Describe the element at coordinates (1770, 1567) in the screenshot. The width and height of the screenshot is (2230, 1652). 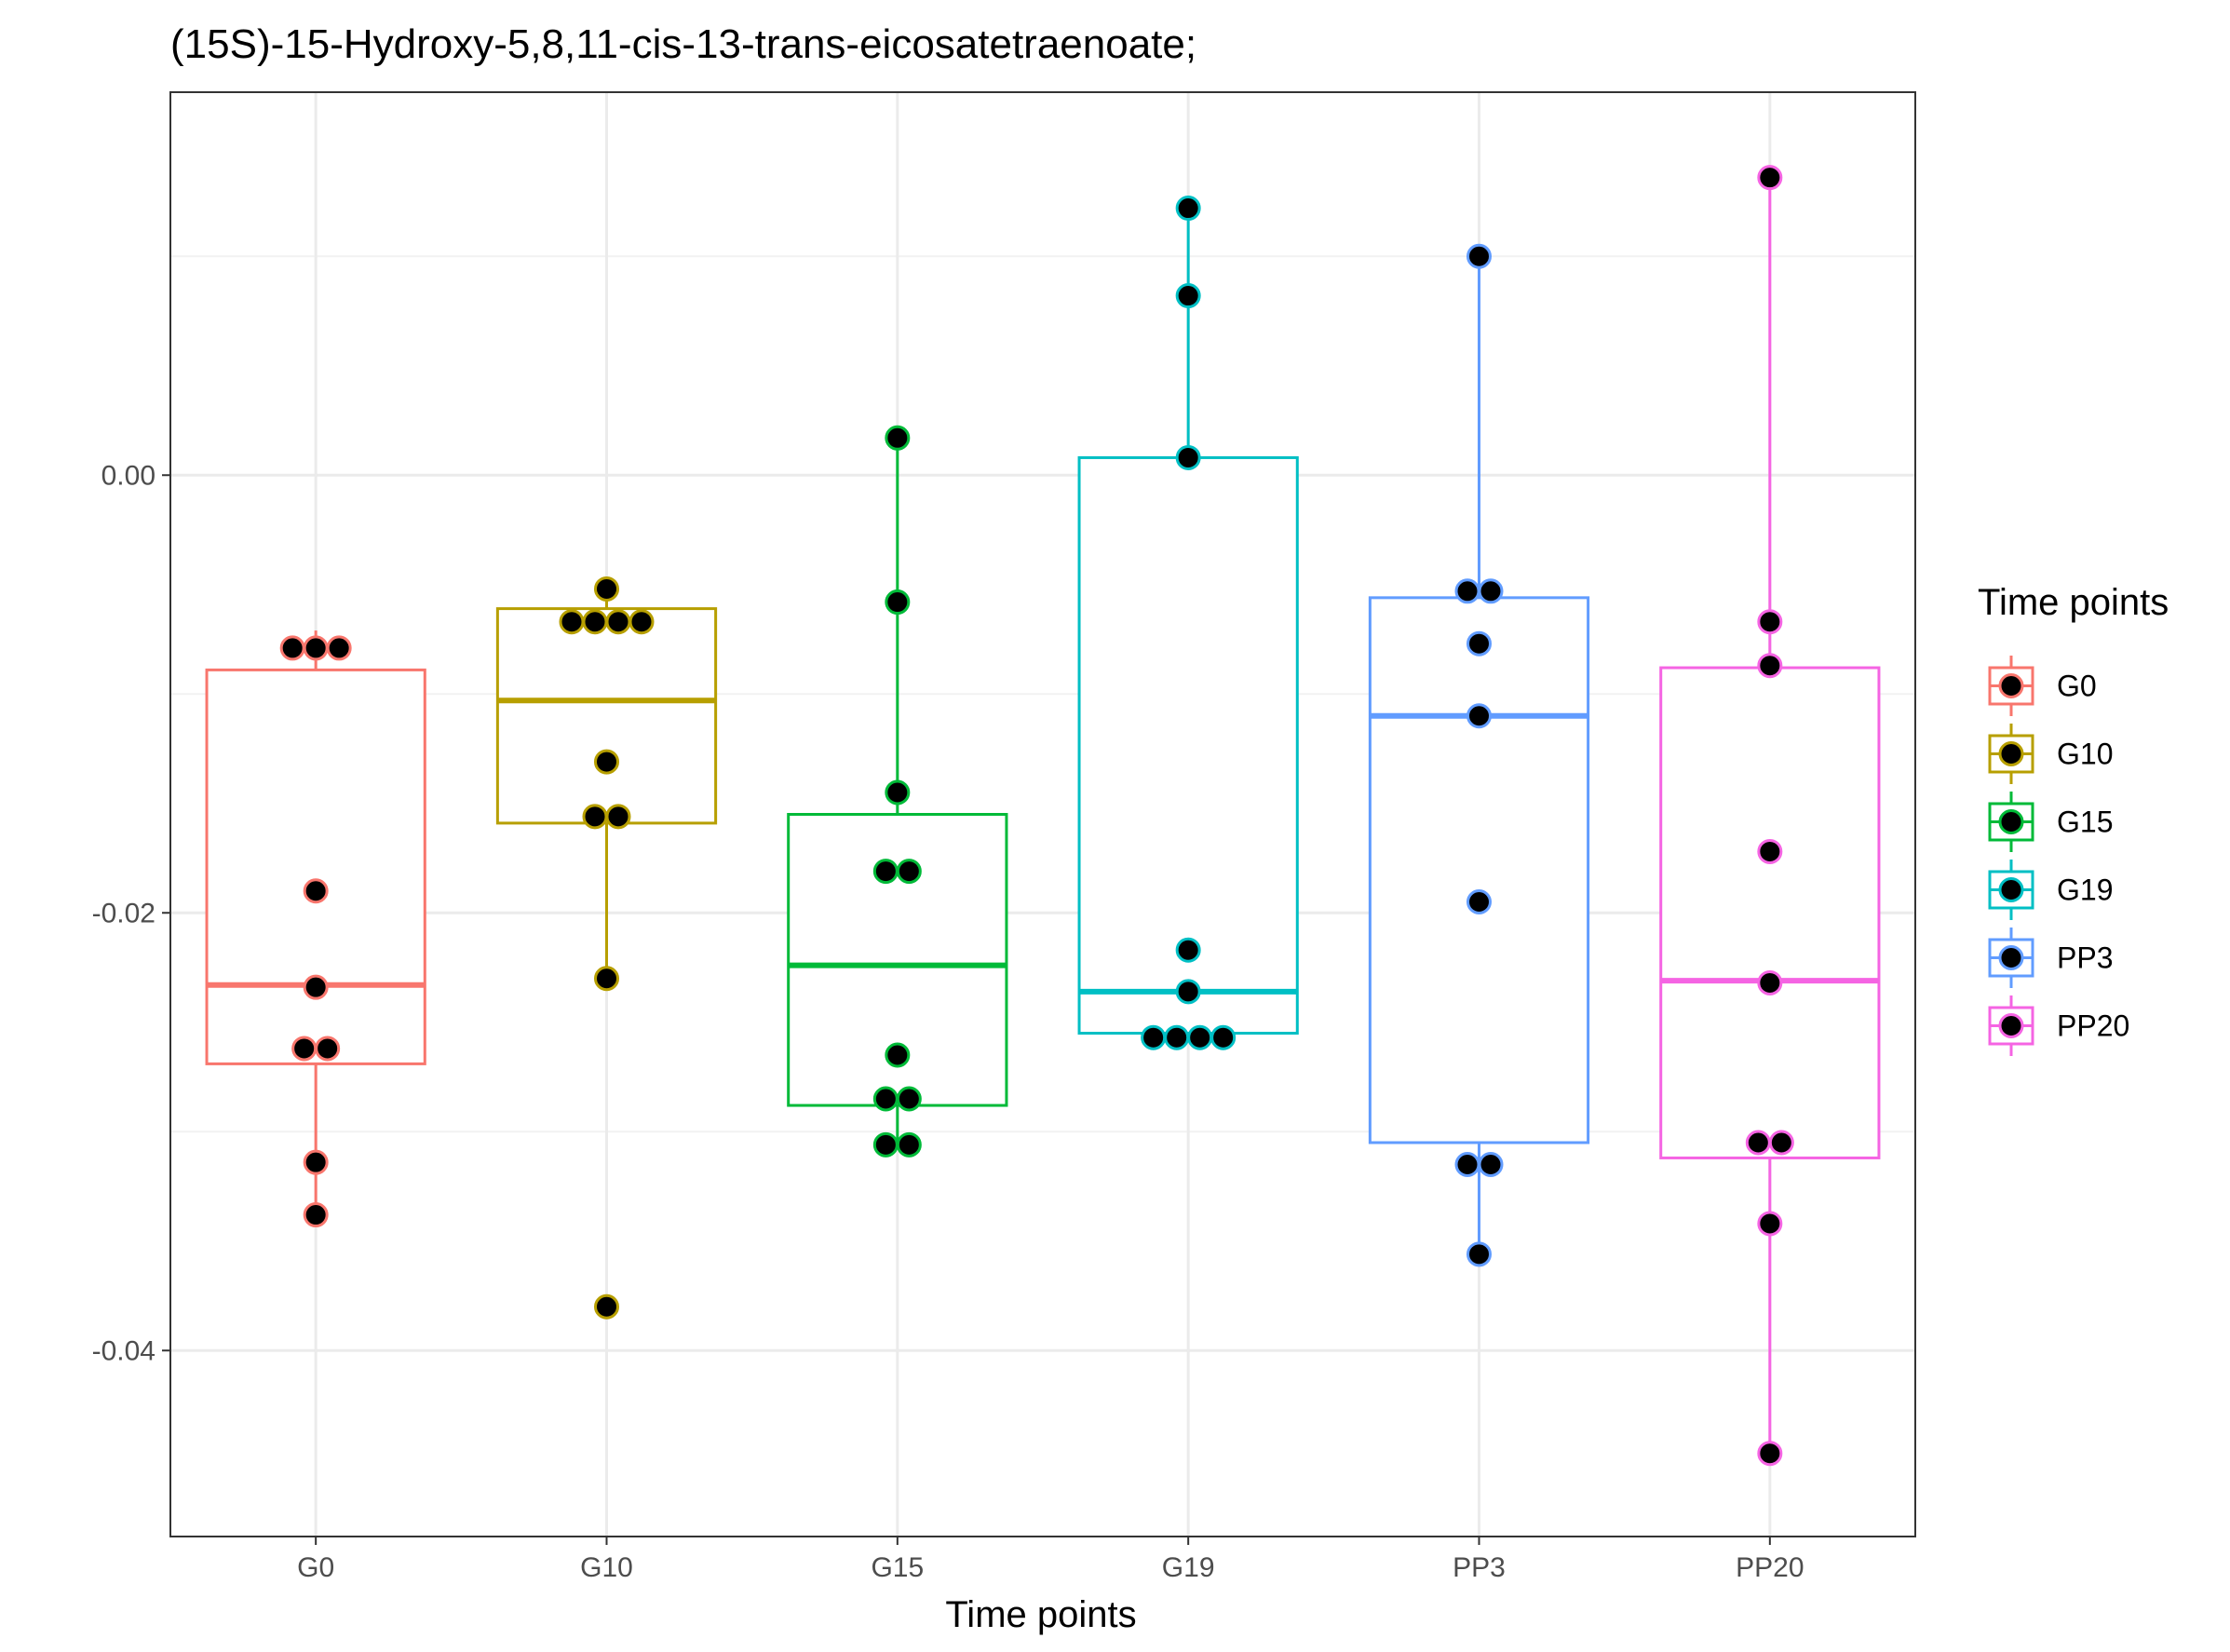
I see `x-tick-label: PP20` at that location.